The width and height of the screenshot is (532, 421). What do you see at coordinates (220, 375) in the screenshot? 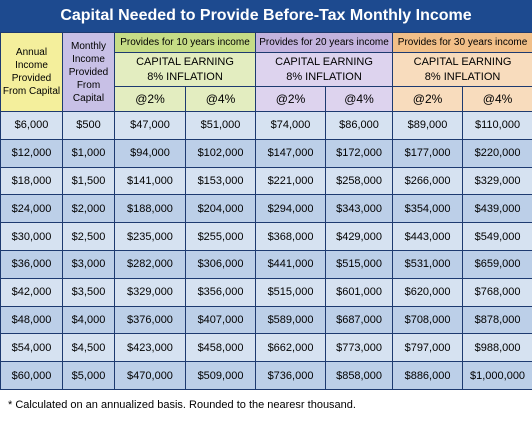
I see `cell: $509,000` at bounding box center [220, 375].